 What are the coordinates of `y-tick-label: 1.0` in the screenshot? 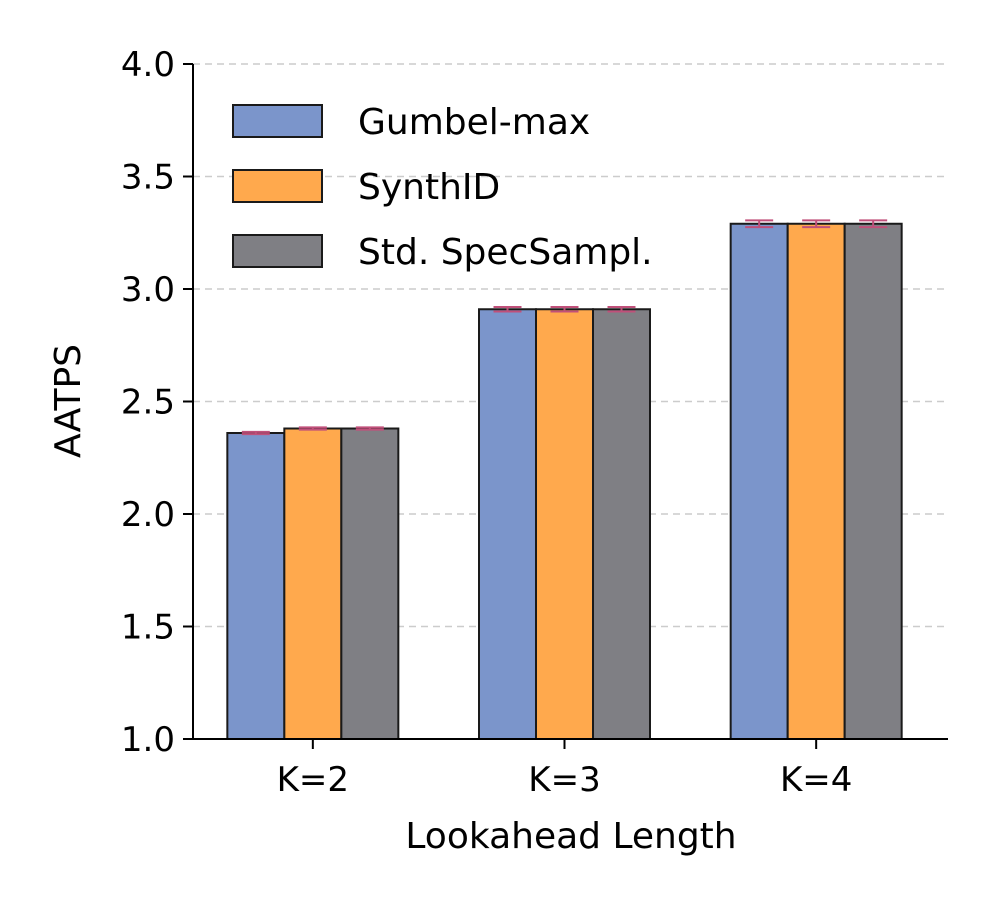 It's located at (148, 740).